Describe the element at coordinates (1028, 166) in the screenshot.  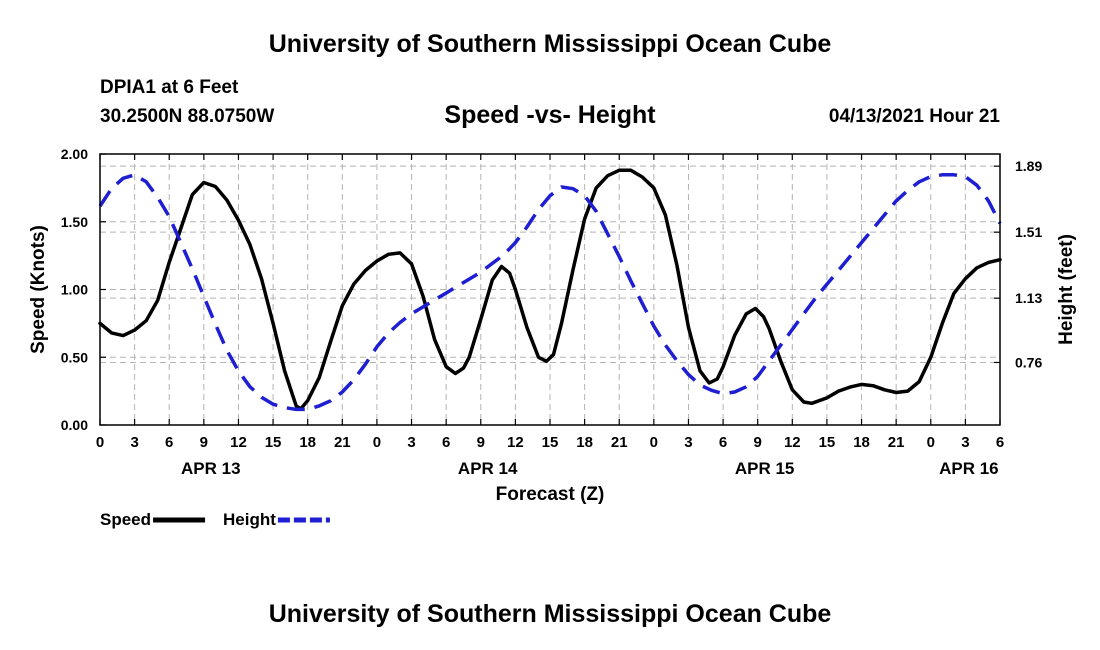
I see `y2-tick-label: 1.89` at that location.